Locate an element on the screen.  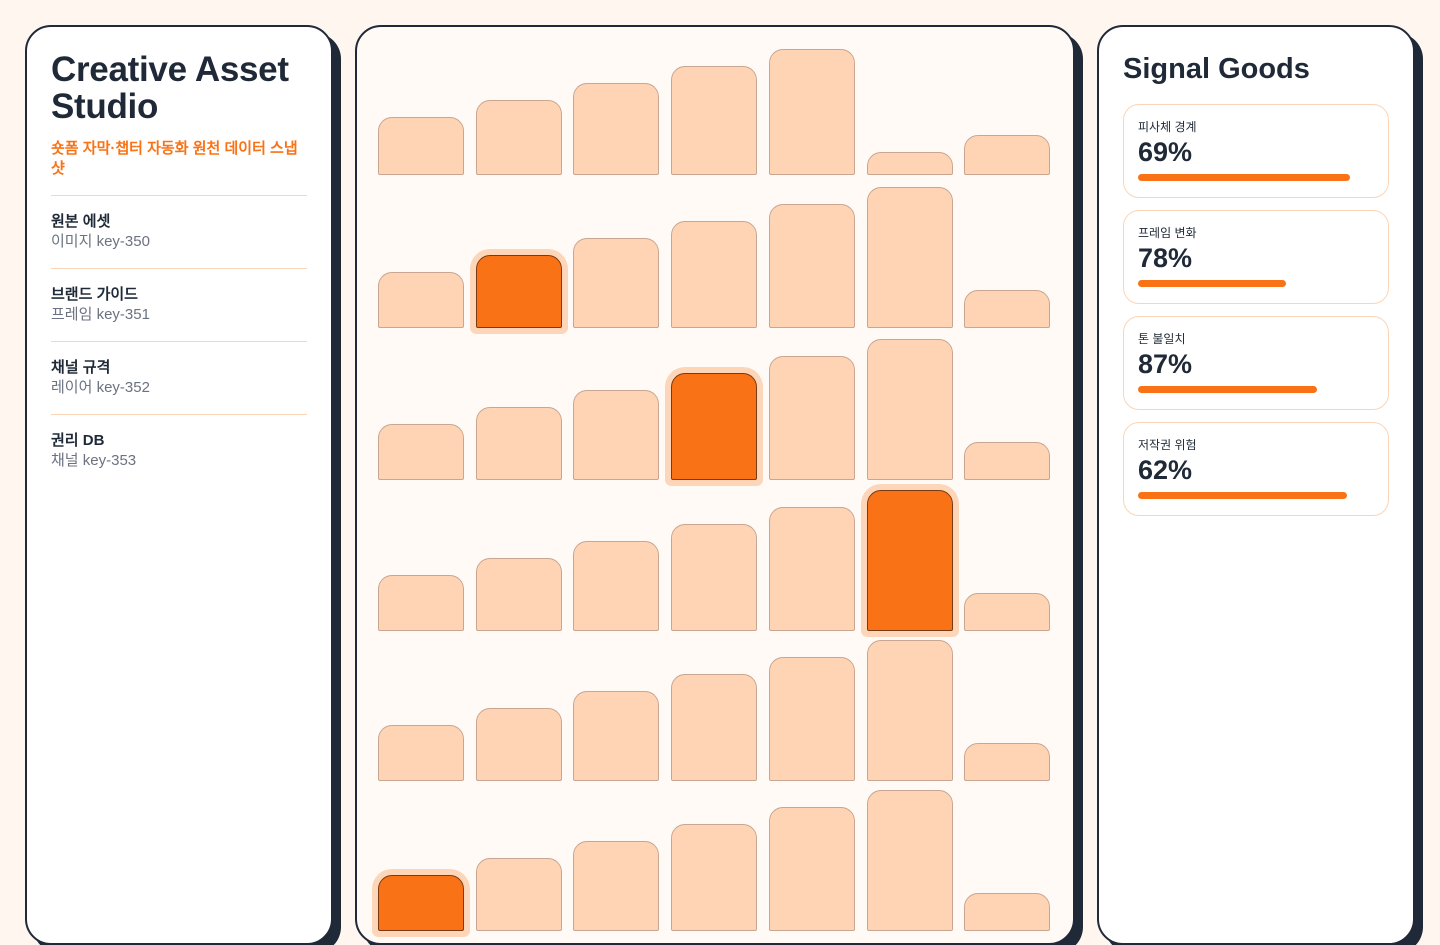
app-title: Creative Asset Studio is located at coordinates (170, 88).